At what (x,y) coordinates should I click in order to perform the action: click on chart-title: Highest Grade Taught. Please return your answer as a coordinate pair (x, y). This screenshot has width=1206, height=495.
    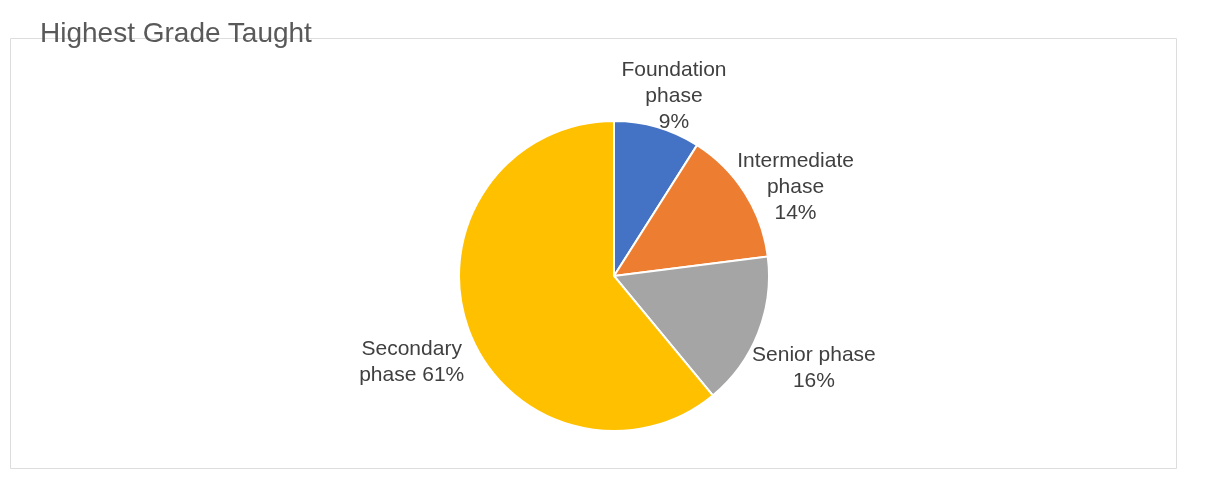
    Looking at the image, I should click on (176, 32).